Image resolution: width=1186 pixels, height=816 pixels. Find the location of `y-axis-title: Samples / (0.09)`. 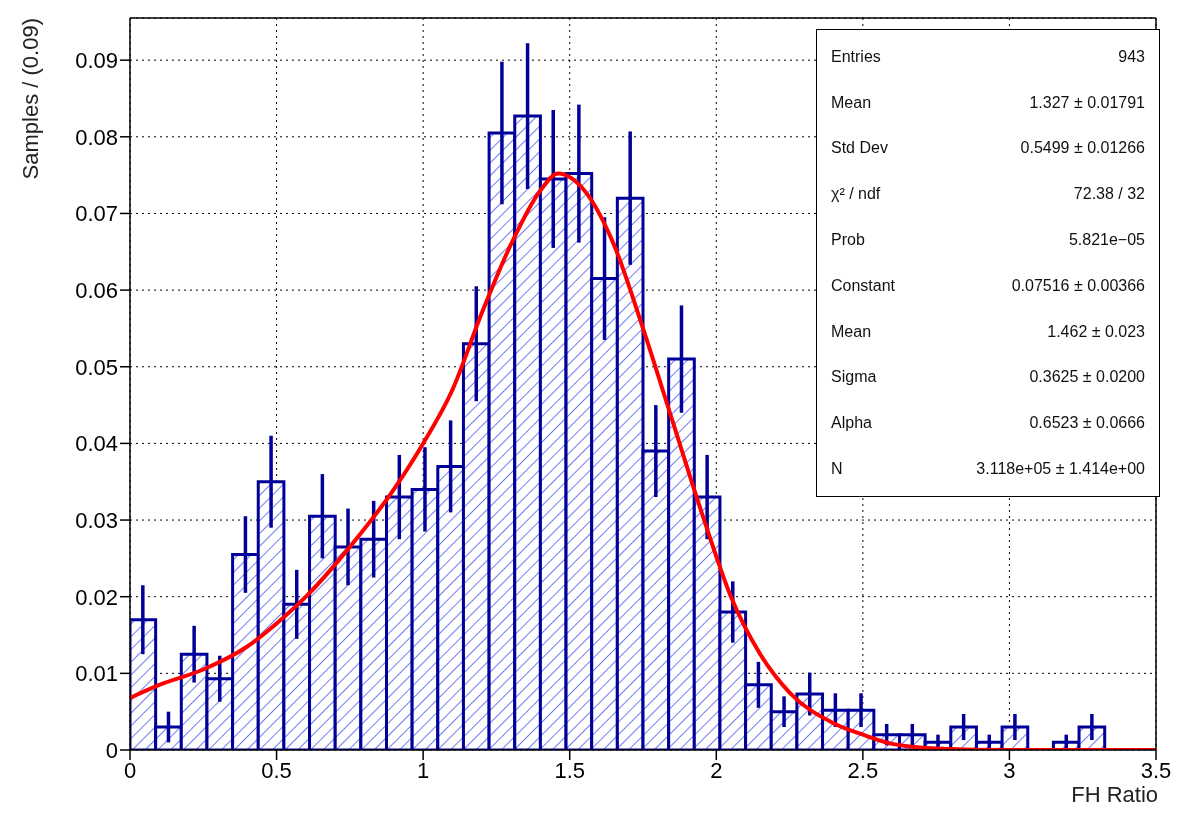

y-axis-title: Samples / (0.09) is located at coordinates (30, 99).